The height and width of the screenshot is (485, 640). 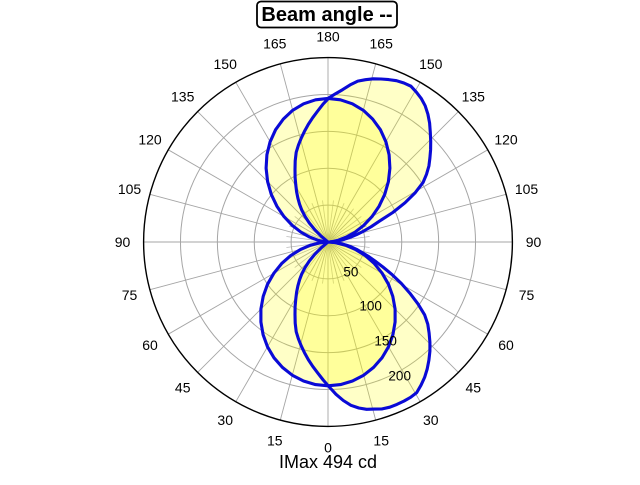 What do you see at coordinates (350, 271) in the screenshot?
I see `svg-text: 50` at bounding box center [350, 271].